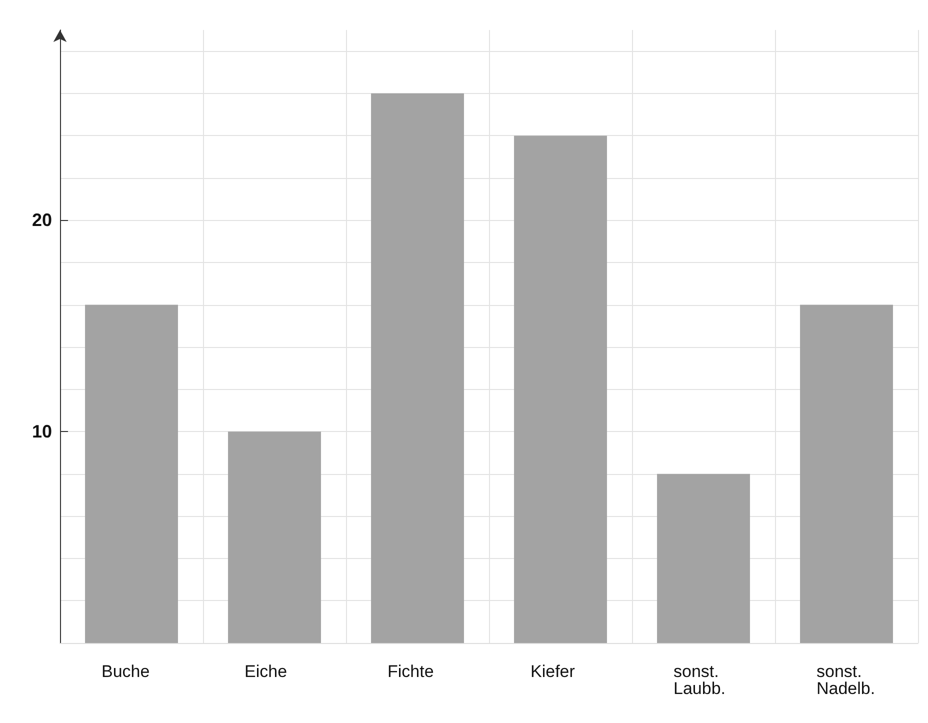 Image resolution: width=928 pixels, height=723 pixels. I want to click on y-tick-label: 20, so click(42, 220).